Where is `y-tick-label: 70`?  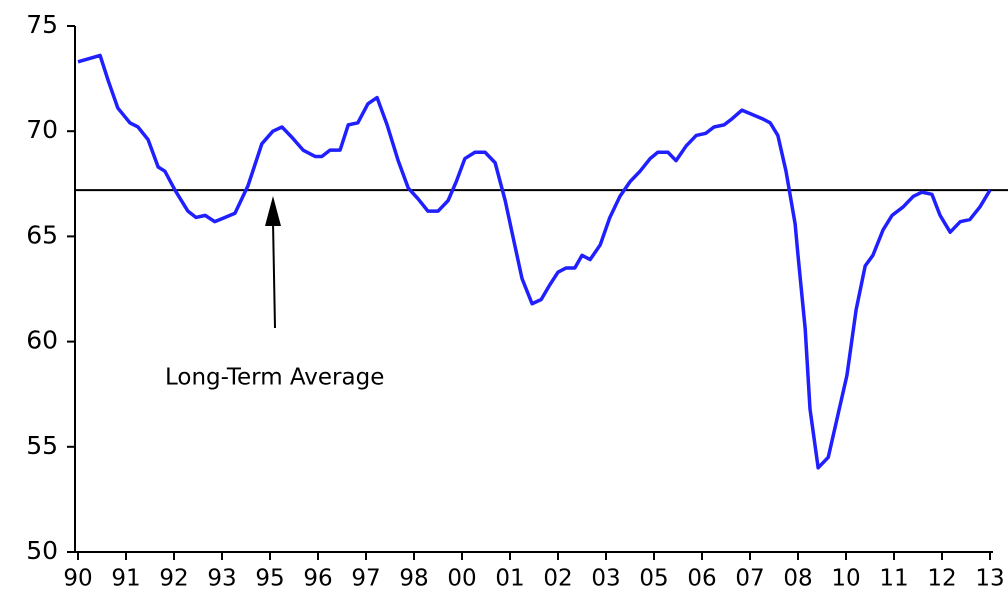
y-tick-label: 70 is located at coordinates (42, 129).